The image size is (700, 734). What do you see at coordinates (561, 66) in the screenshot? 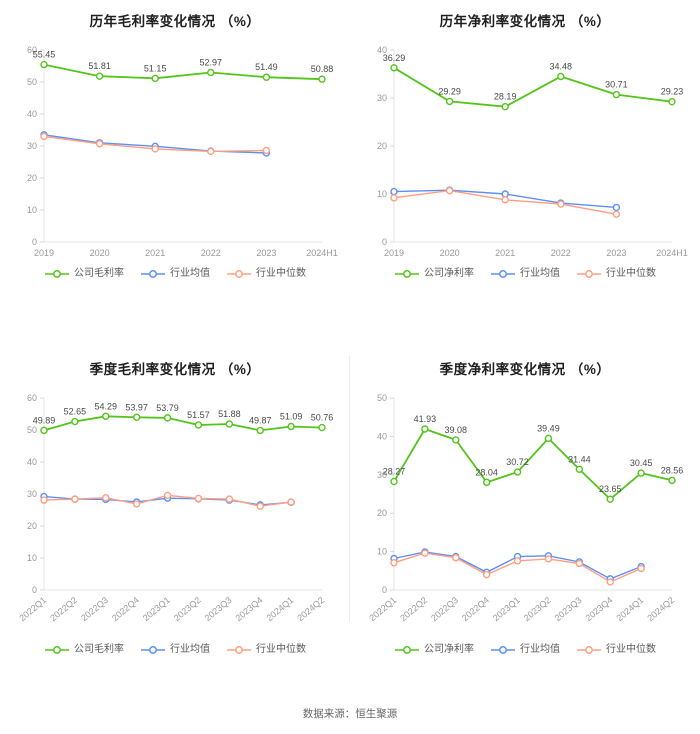
I see `svg-text: 34.48` at bounding box center [561, 66].